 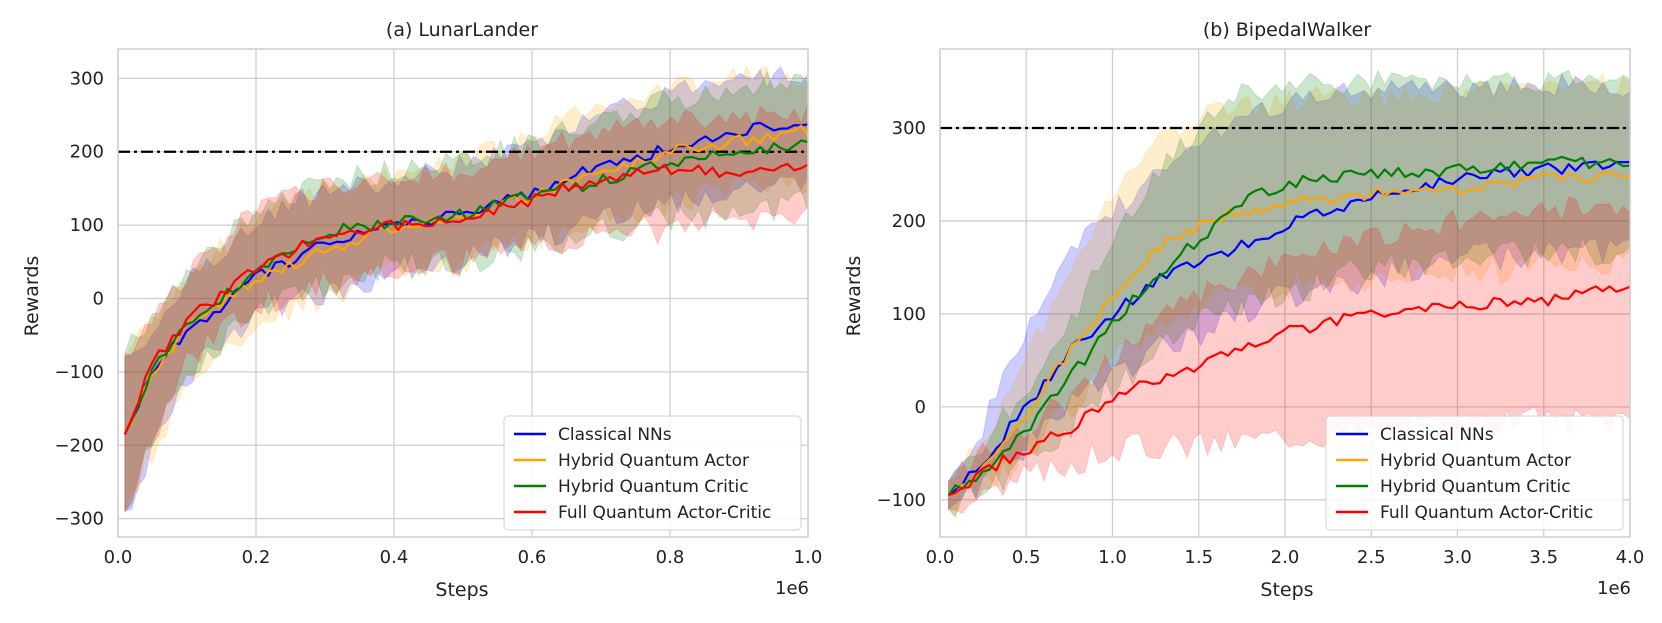 What do you see at coordinates (1285, 557) in the screenshot?
I see `right-x-tick-label: 2.0` at bounding box center [1285, 557].